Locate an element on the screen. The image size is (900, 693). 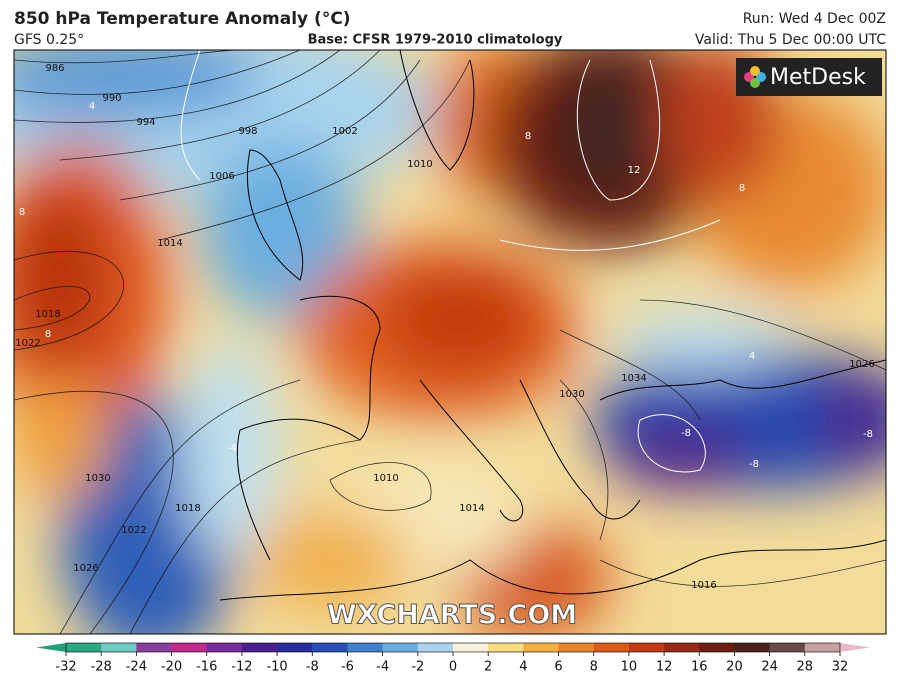
colorbar-tick-label: 32 is located at coordinates (840, 667).